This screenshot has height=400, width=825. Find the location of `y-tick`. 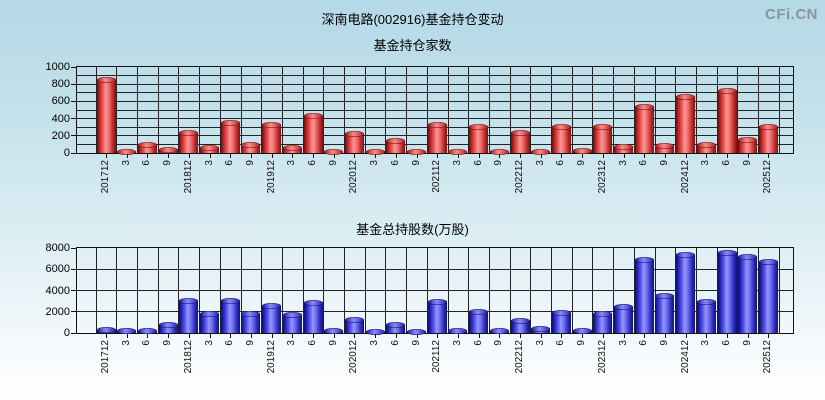

y-tick is located at coordinates (73, 153).